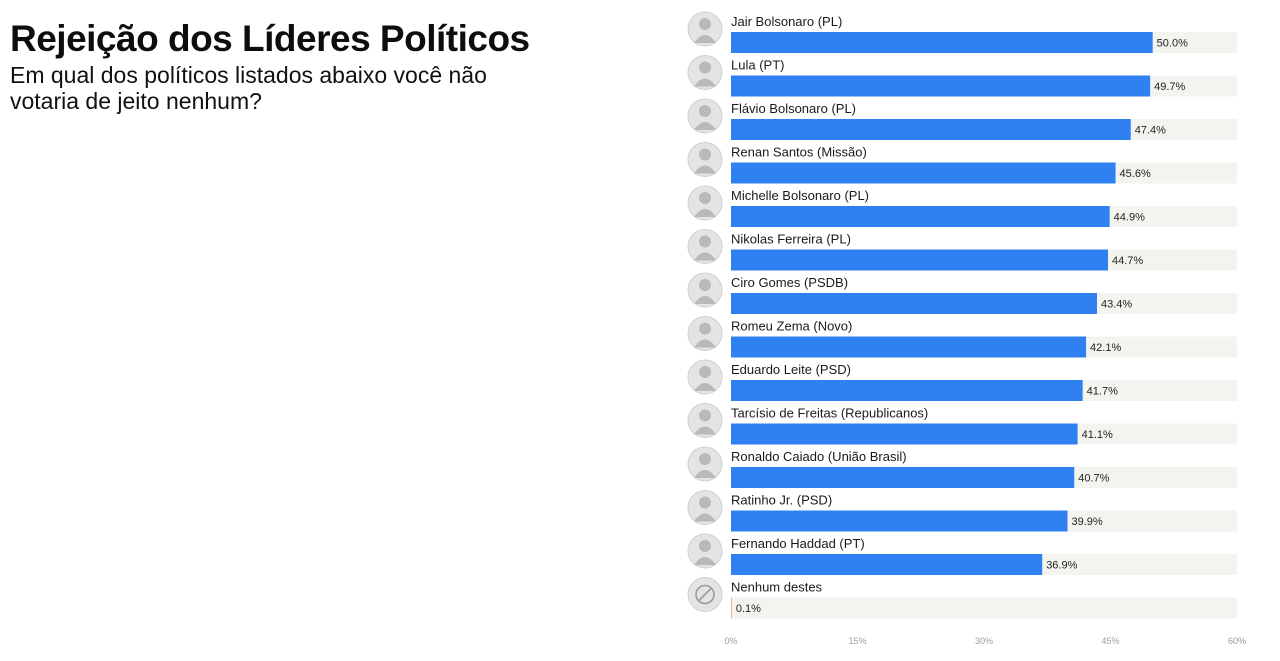 Image resolution: width=1280 pixels, height=661 pixels. Describe the element at coordinates (800, 195) in the screenshot. I see `row-label: Michelle Bolsonaro (PL)` at that location.